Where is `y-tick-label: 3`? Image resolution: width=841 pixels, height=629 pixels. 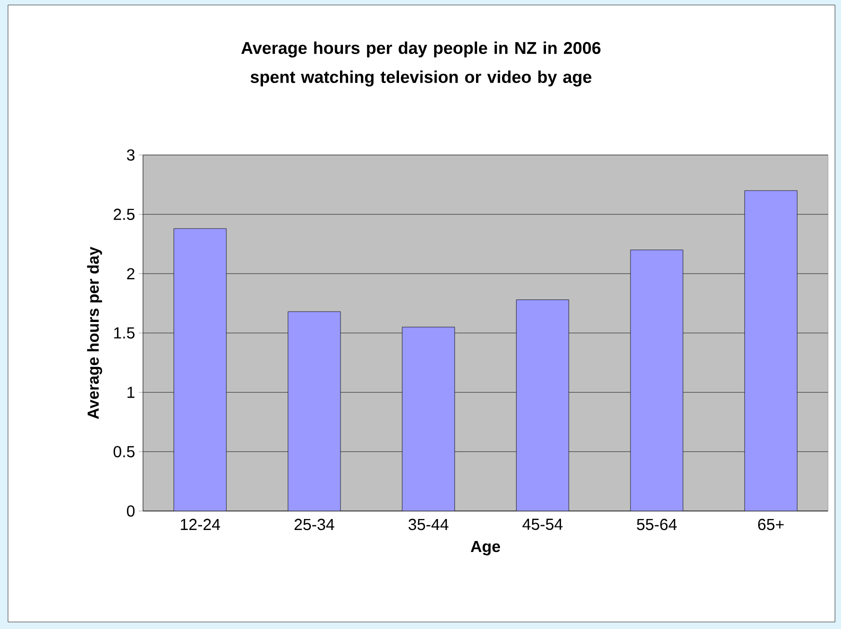 y-tick-label: 3 is located at coordinates (130, 155).